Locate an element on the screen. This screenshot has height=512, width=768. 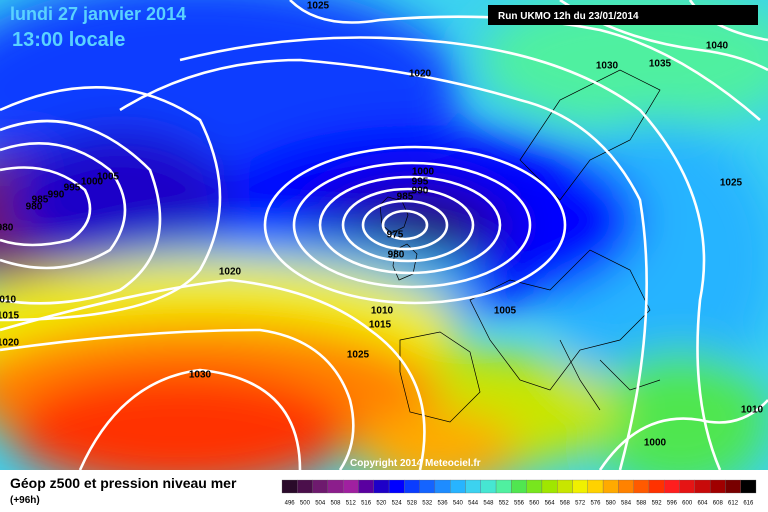
scale-label: 588 is located at coordinates (641, 504).